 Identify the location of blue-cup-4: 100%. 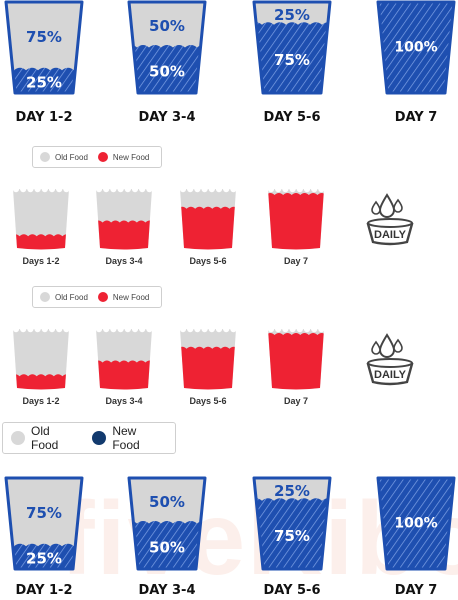
(416, 47).